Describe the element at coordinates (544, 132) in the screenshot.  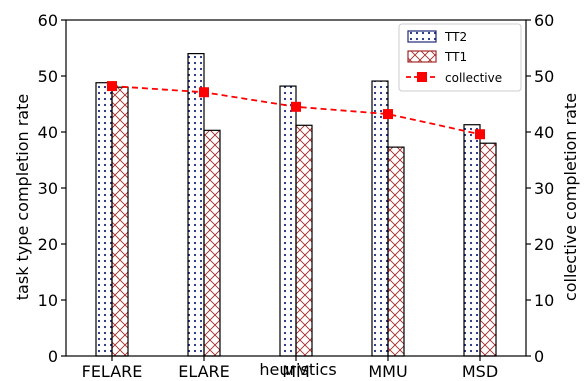
I see `right-y-tick-label: 40` at that location.